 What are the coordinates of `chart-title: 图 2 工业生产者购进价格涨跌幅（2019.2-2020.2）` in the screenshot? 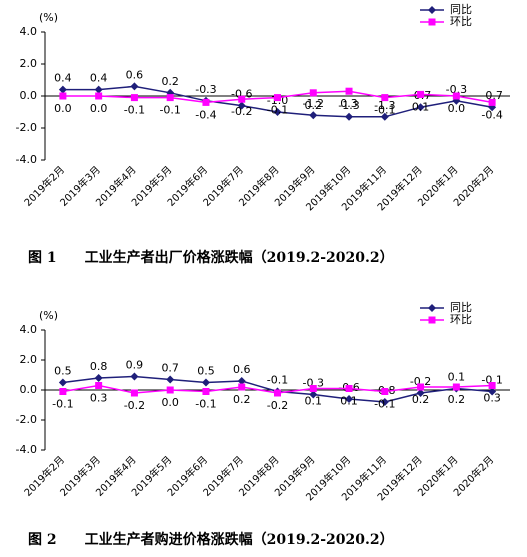 It's located at (211, 539).